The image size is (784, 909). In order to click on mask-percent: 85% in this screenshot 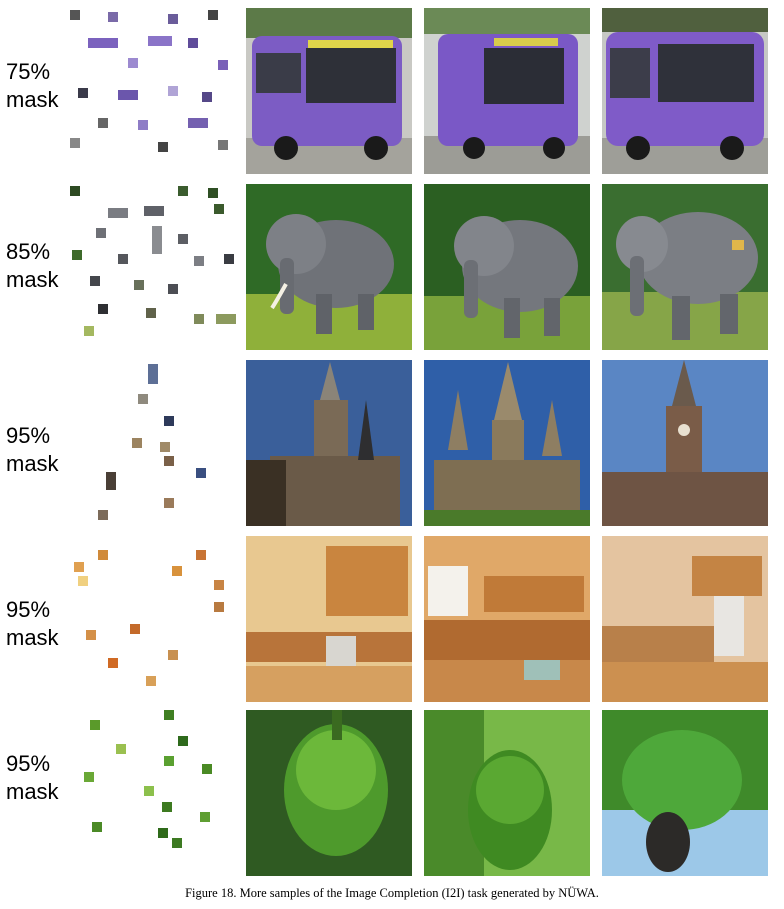, I will do `click(28, 251)`.